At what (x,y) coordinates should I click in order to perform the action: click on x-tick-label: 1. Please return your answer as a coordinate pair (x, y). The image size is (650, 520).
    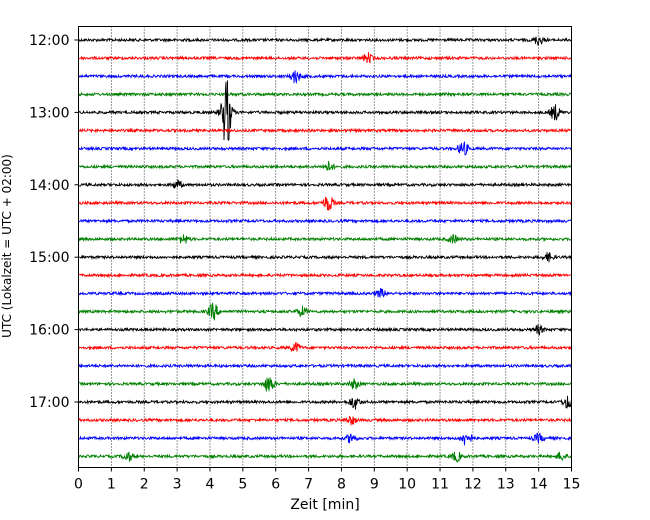
    Looking at the image, I should click on (111, 485).